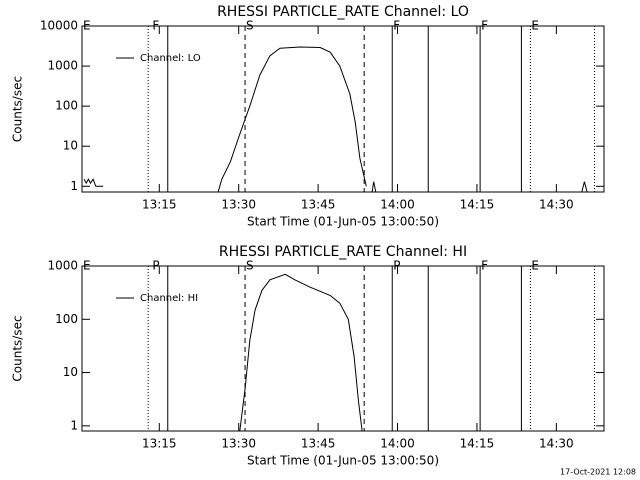 The width and height of the screenshot is (640, 480). I want to click on legend-label: Channel: LO, so click(170, 58).